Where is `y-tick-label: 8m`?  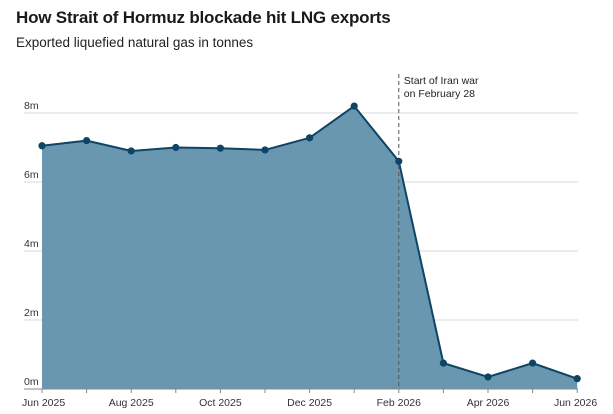 y-tick-label: 8m is located at coordinates (31, 106).